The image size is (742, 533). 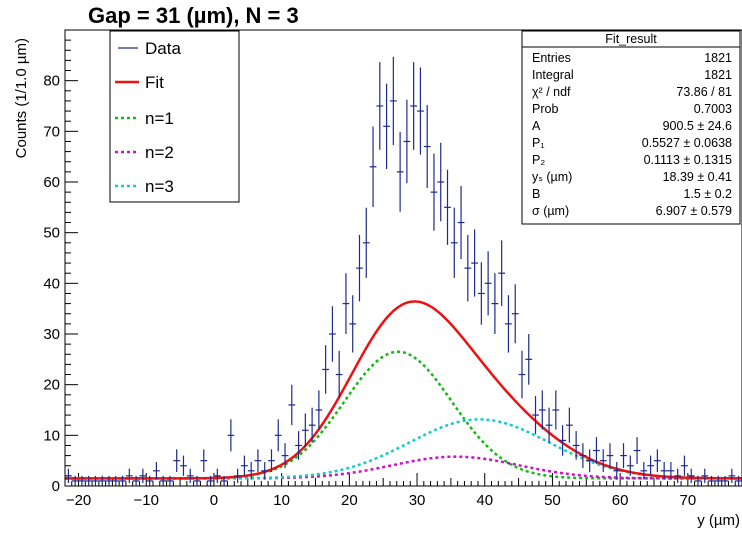 I want to click on stats-row-label: χ² / ndf, so click(x=551, y=92).